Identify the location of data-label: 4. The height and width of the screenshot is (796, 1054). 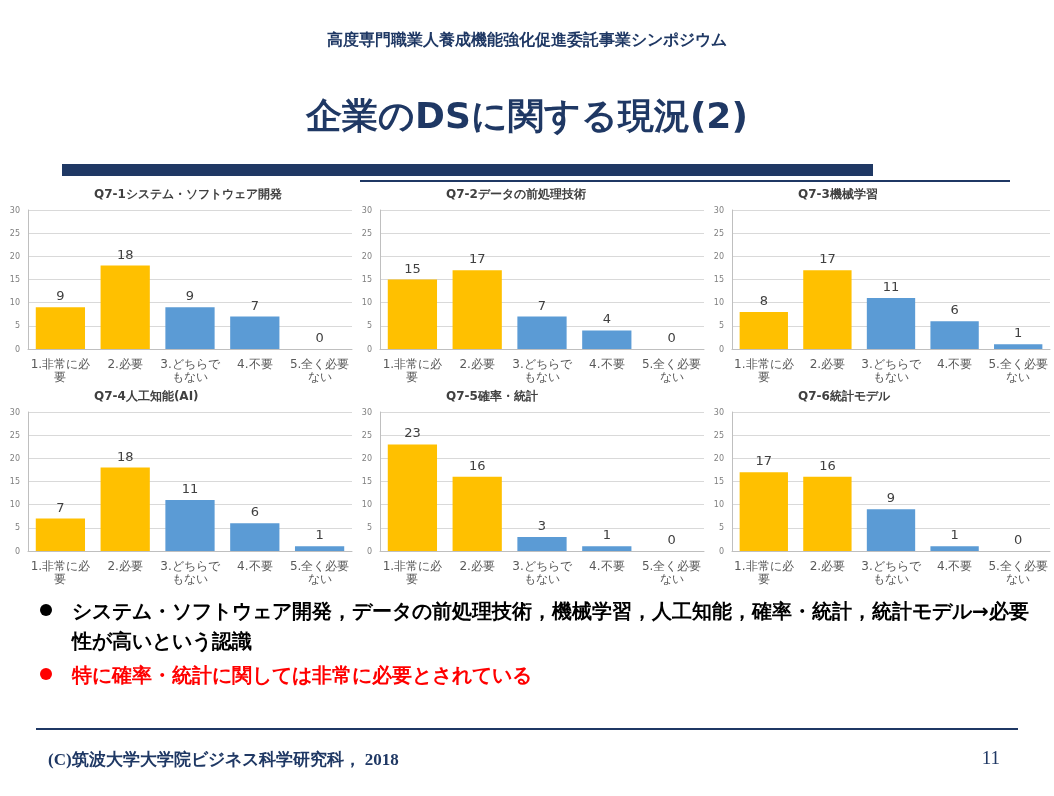
(606, 319).